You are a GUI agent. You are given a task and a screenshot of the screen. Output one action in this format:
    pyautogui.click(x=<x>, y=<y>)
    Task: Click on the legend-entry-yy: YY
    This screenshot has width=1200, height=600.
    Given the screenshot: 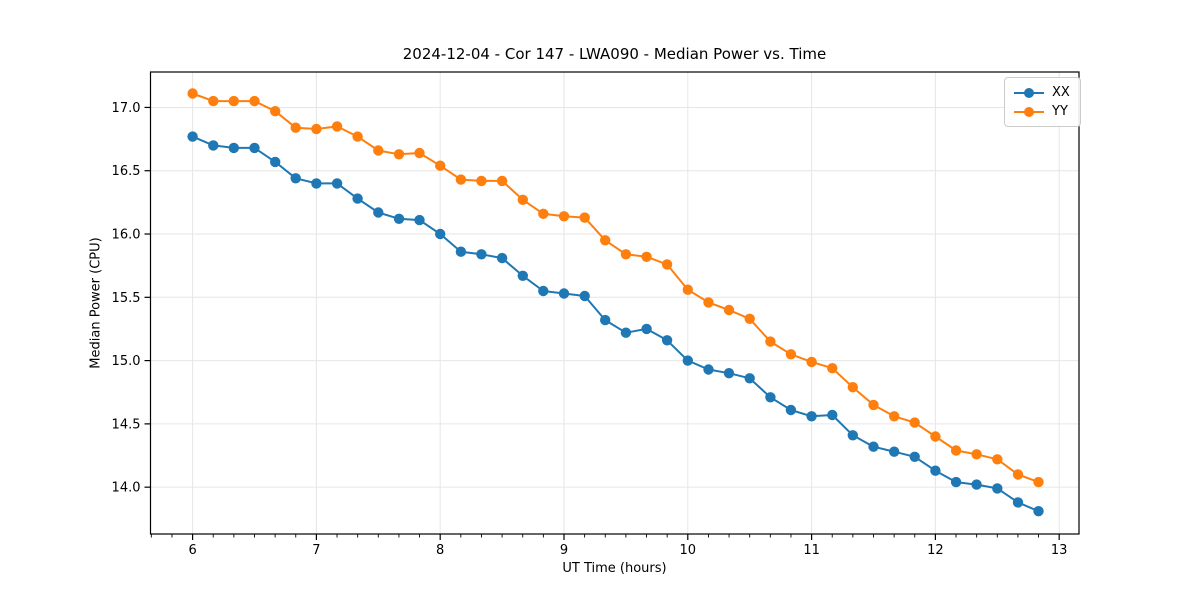 What is the action you would take?
    pyautogui.click(x=1042, y=111)
    